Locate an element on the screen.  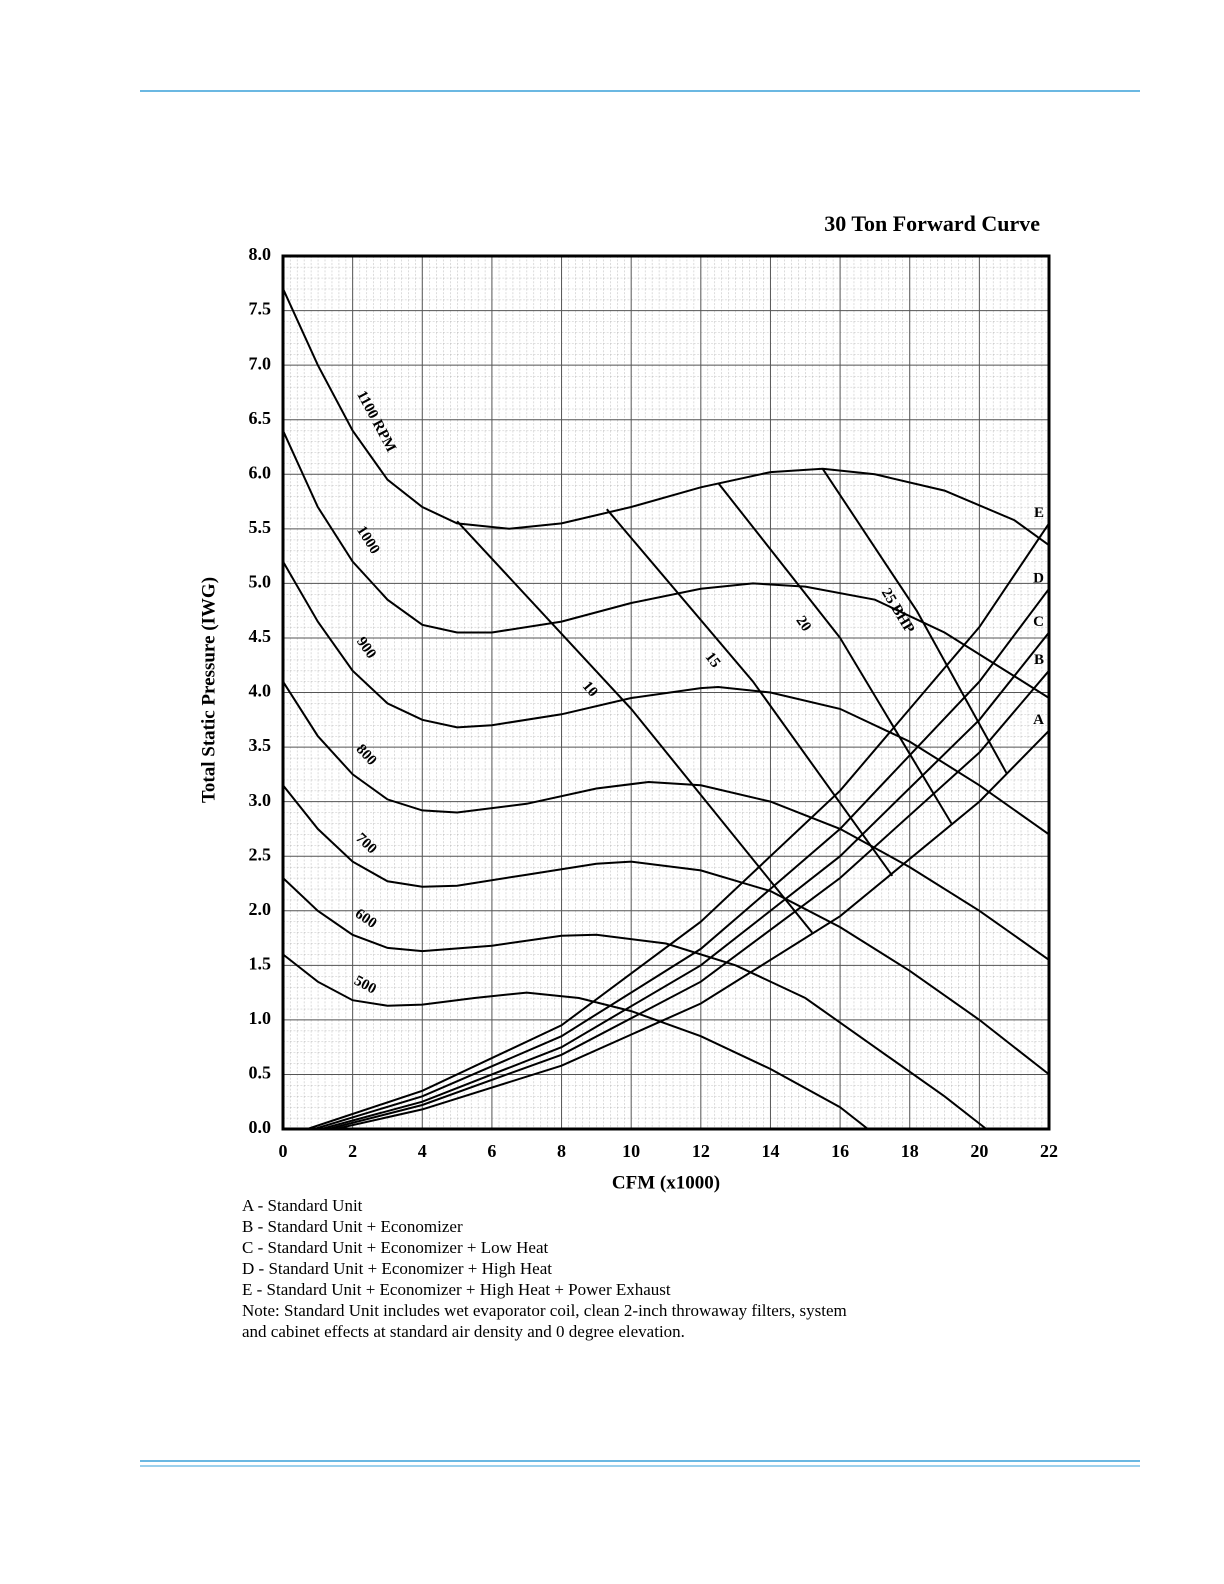
x-tick-label: 4 is located at coordinates (422, 1151).